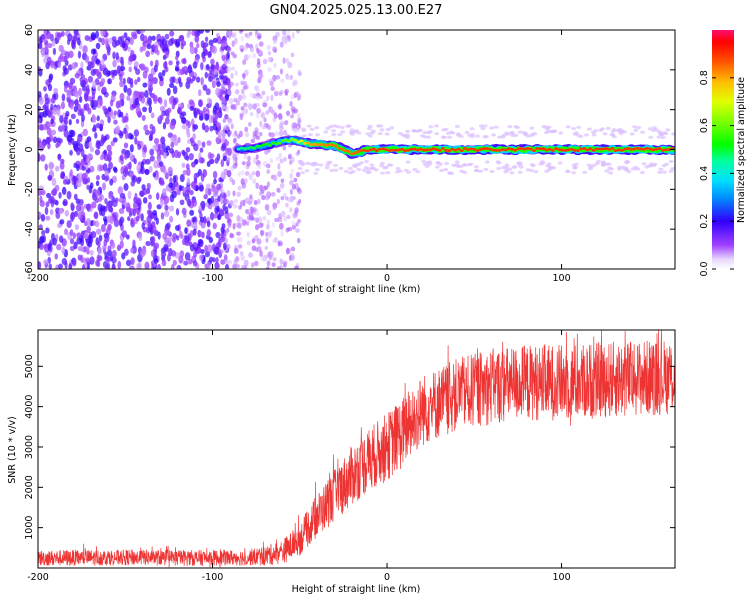 This screenshot has height=600, width=750. What do you see at coordinates (356, 289) in the screenshot?
I see `spectrogram-xlabel: Height of straight line (km)` at bounding box center [356, 289].